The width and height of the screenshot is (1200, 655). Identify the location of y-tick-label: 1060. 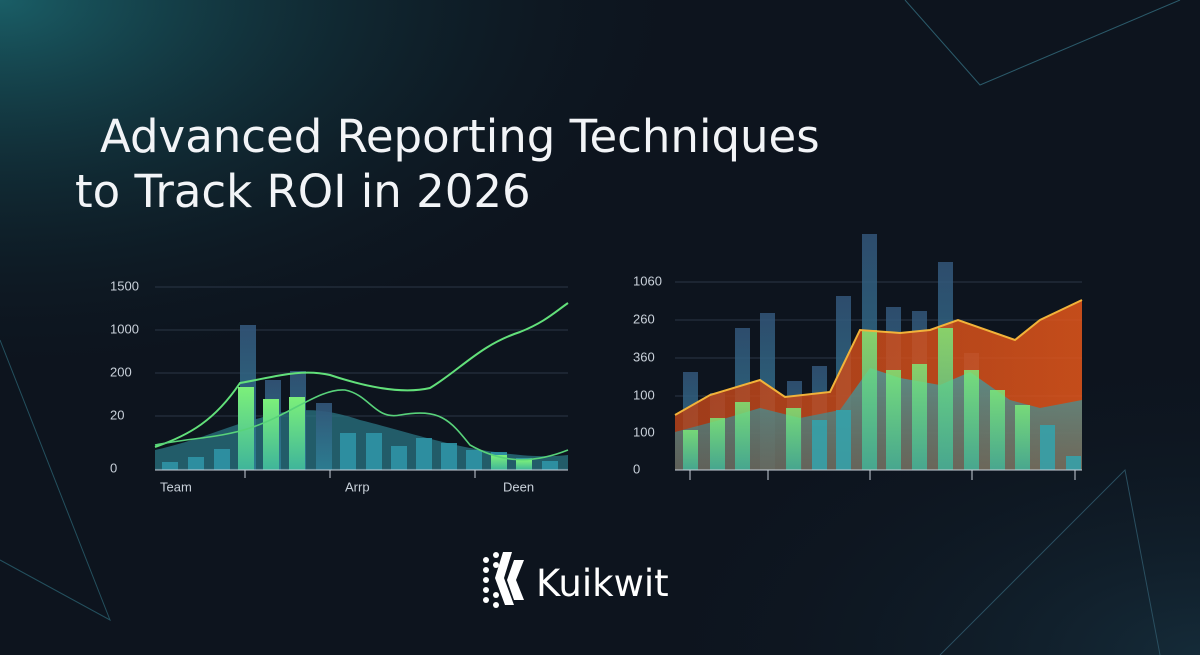
(647, 280).